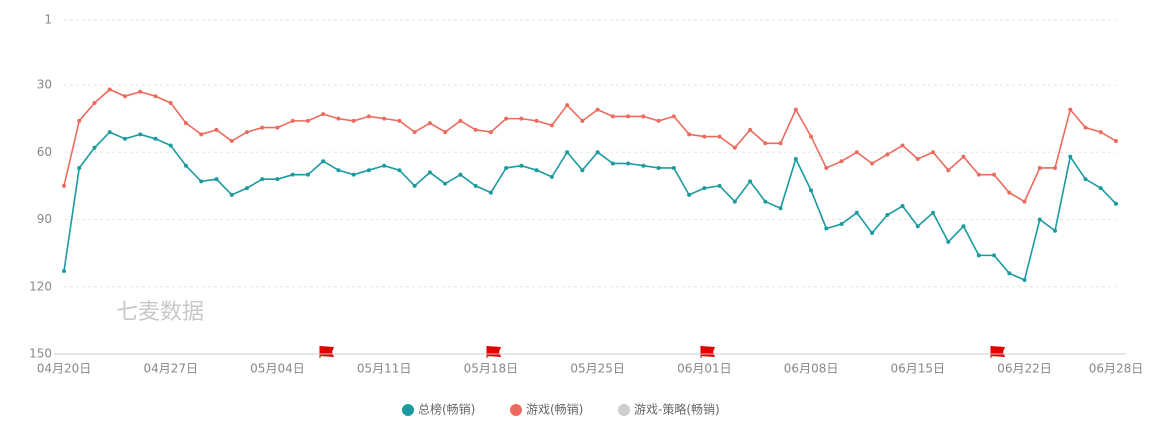  Describe the element at coordinates (1116, 369) in the screenshot. I see `x-tick-label: 06月28日` at that location.